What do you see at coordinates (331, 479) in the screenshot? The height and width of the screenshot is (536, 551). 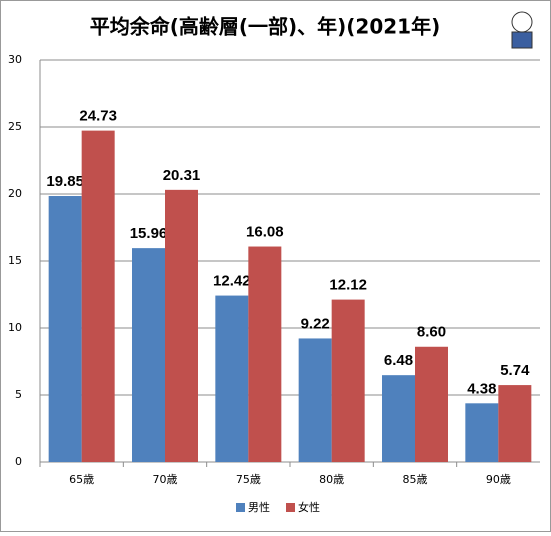 I see `x-tick-label: 80歳` at bounding box center [331, 479].